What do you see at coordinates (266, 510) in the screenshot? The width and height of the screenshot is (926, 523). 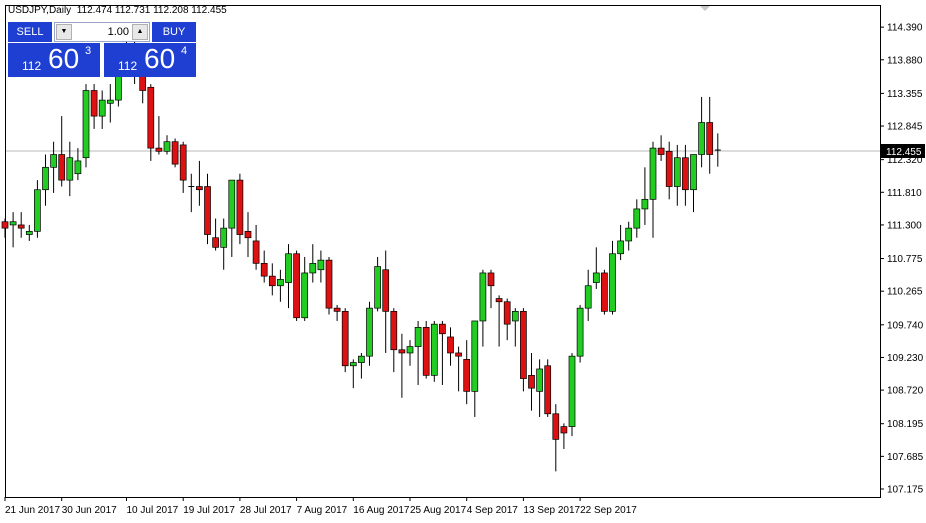 I see `date-tick-label: 28 Jul 2017` at bounding box center [266, 510].